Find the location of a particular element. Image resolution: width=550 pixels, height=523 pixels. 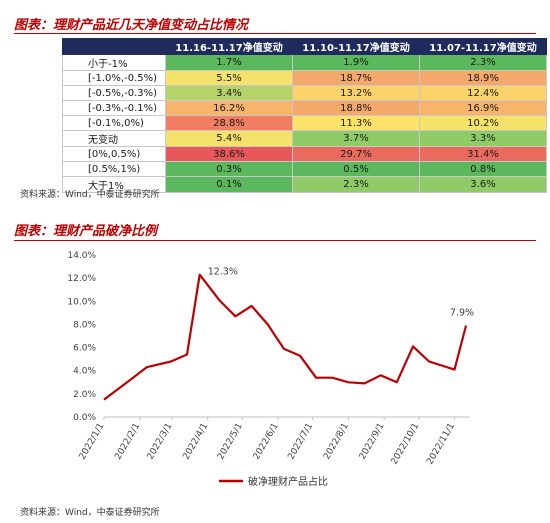

table-row: 小于-1% 1.7% 1.9% 2.3% is located at coordinates (304, 62).